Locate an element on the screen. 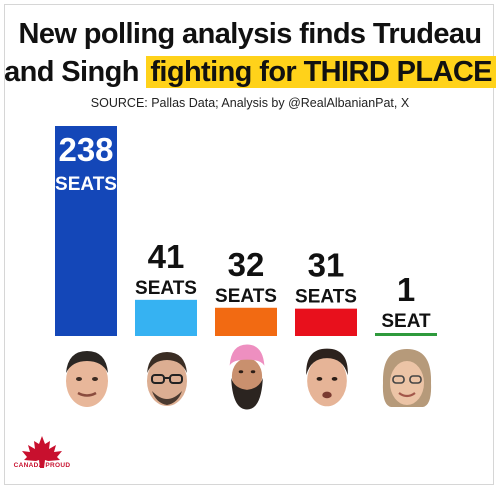 The width and height of the screenshot is (500, 491). bar-value-label-4: 31 is located at coordinates (326, 265).